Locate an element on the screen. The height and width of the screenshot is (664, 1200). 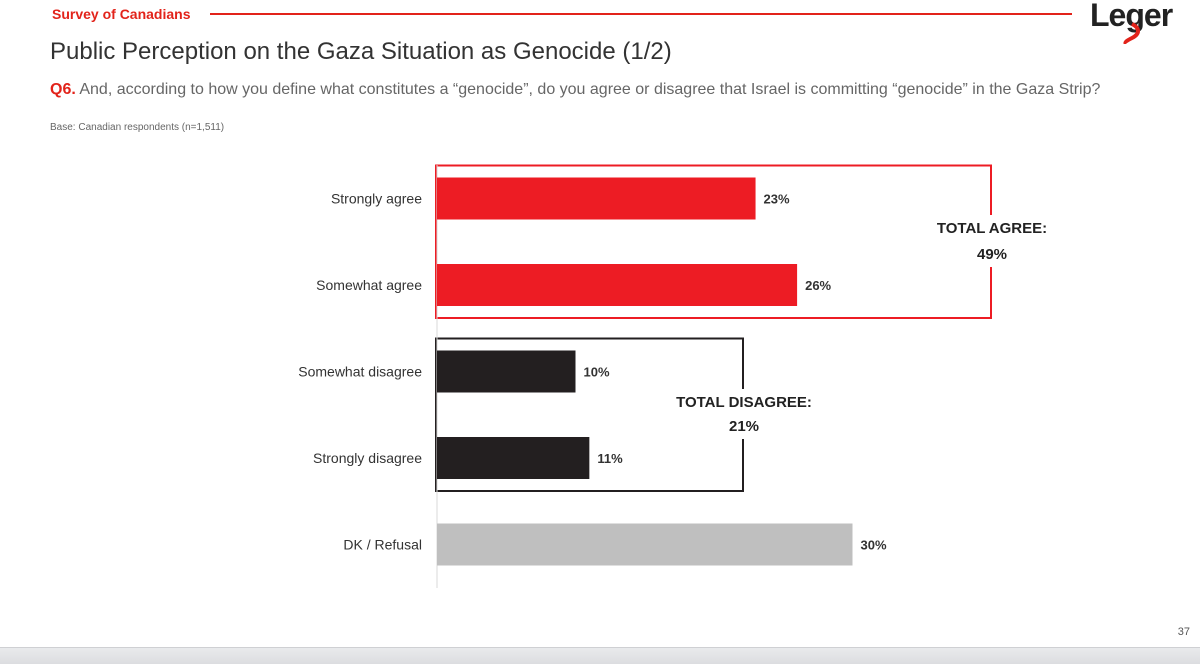
leger-logo: Leger is located at coordinates (1132, 22).